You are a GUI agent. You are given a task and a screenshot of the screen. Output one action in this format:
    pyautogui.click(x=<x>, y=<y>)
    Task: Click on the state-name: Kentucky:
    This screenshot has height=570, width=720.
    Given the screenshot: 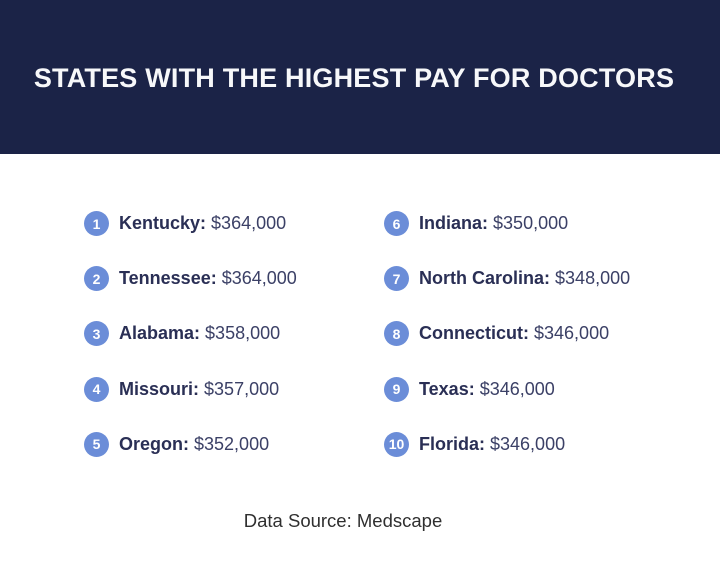 What is the action you would take?
    pyautogui.click(x=163, y=223)
    